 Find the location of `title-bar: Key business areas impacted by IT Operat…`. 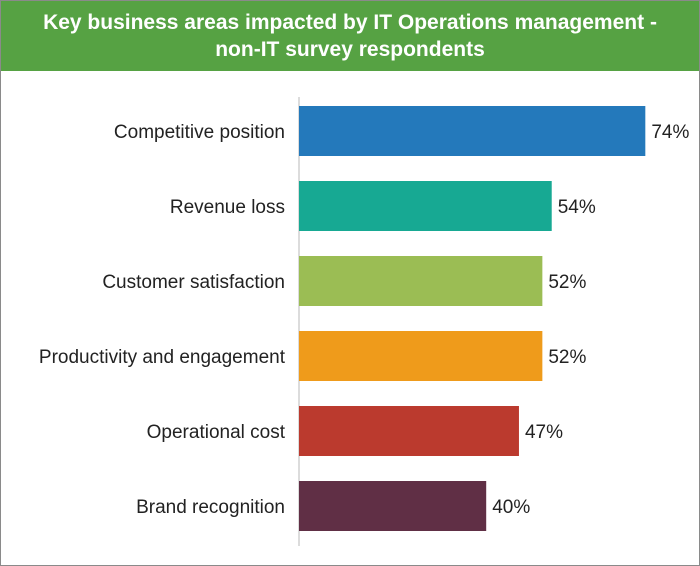

title-bar: Key business areas impacted by IT Operat… is located at coordinates (350, 36).